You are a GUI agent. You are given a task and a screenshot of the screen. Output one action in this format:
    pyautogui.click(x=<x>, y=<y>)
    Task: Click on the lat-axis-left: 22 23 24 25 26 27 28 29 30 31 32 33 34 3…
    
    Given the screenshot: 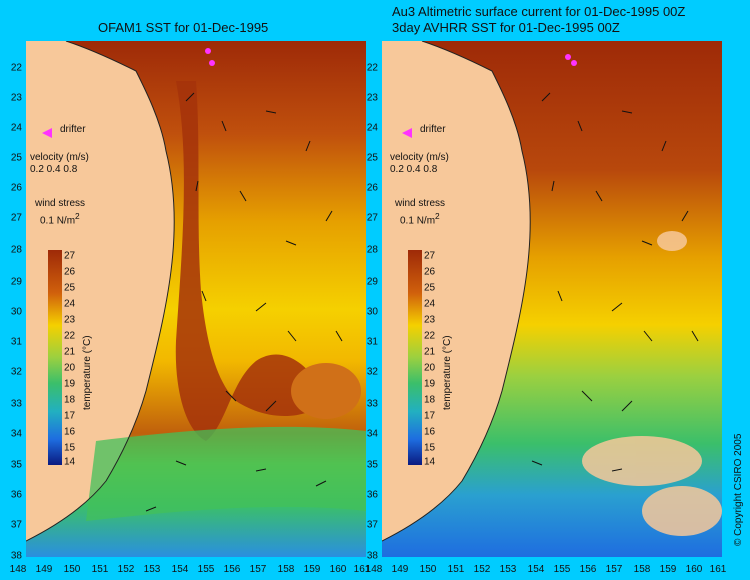 What is the action you would take?
    pyautogui.click(x=16, y=312)
    